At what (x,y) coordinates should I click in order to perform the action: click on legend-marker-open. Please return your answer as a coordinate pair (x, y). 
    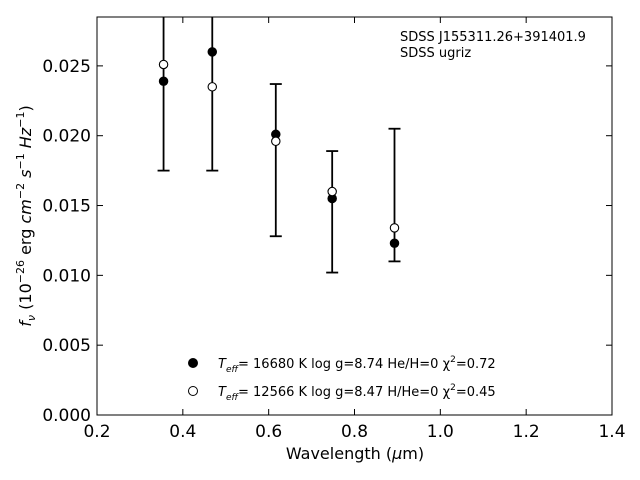
    Looking at the image, I should click on (193, 391).